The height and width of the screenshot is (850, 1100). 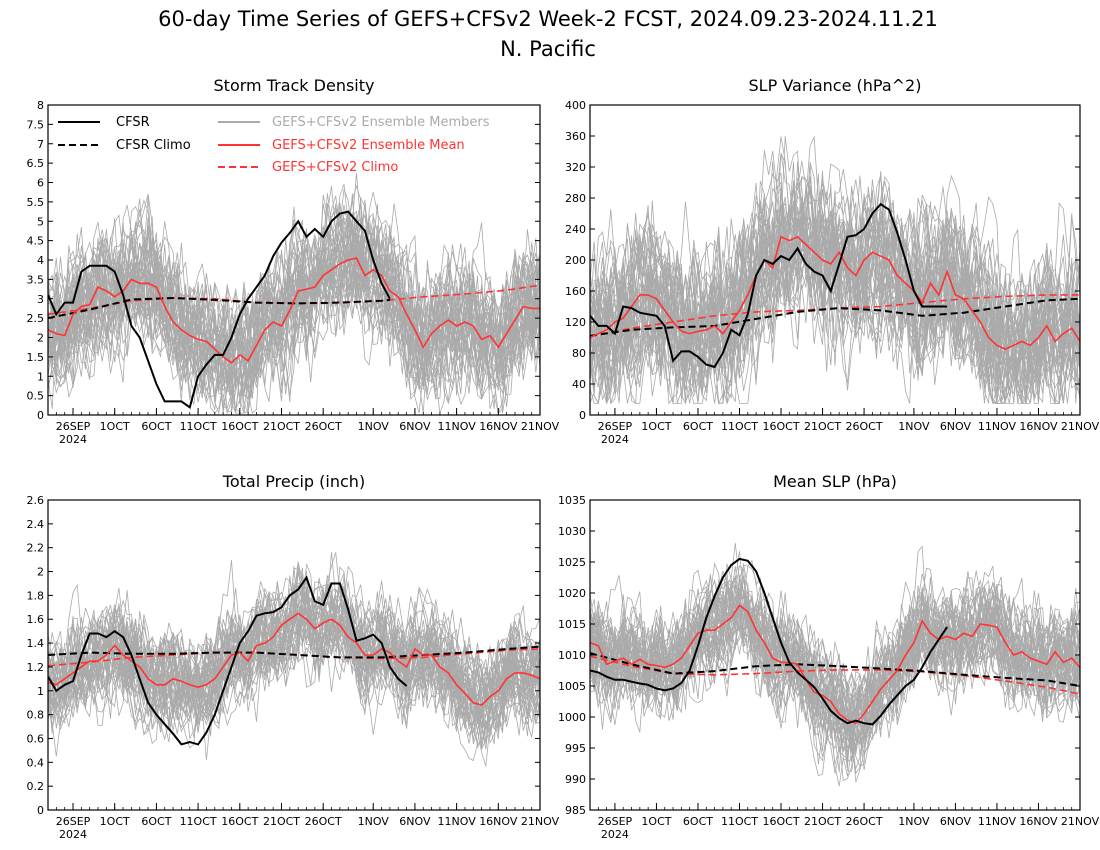 What do you see at coordinates (36, 667) in the screenshot?
I see `y-tick-label: 1.2` at bounding box center [36, 667].